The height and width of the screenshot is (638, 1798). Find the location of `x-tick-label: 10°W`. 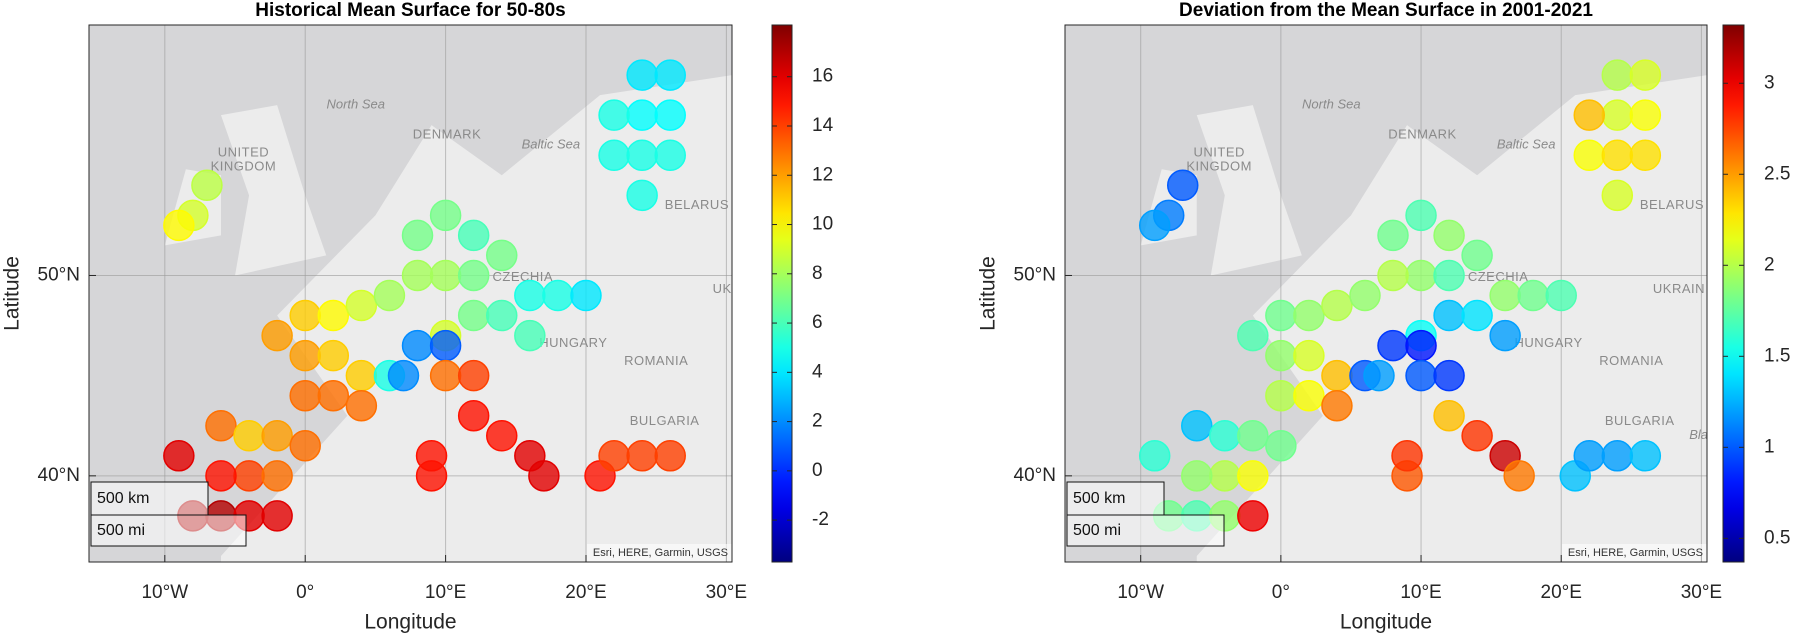

x-tick-label: 10°W is located at coordinates (164, 592).